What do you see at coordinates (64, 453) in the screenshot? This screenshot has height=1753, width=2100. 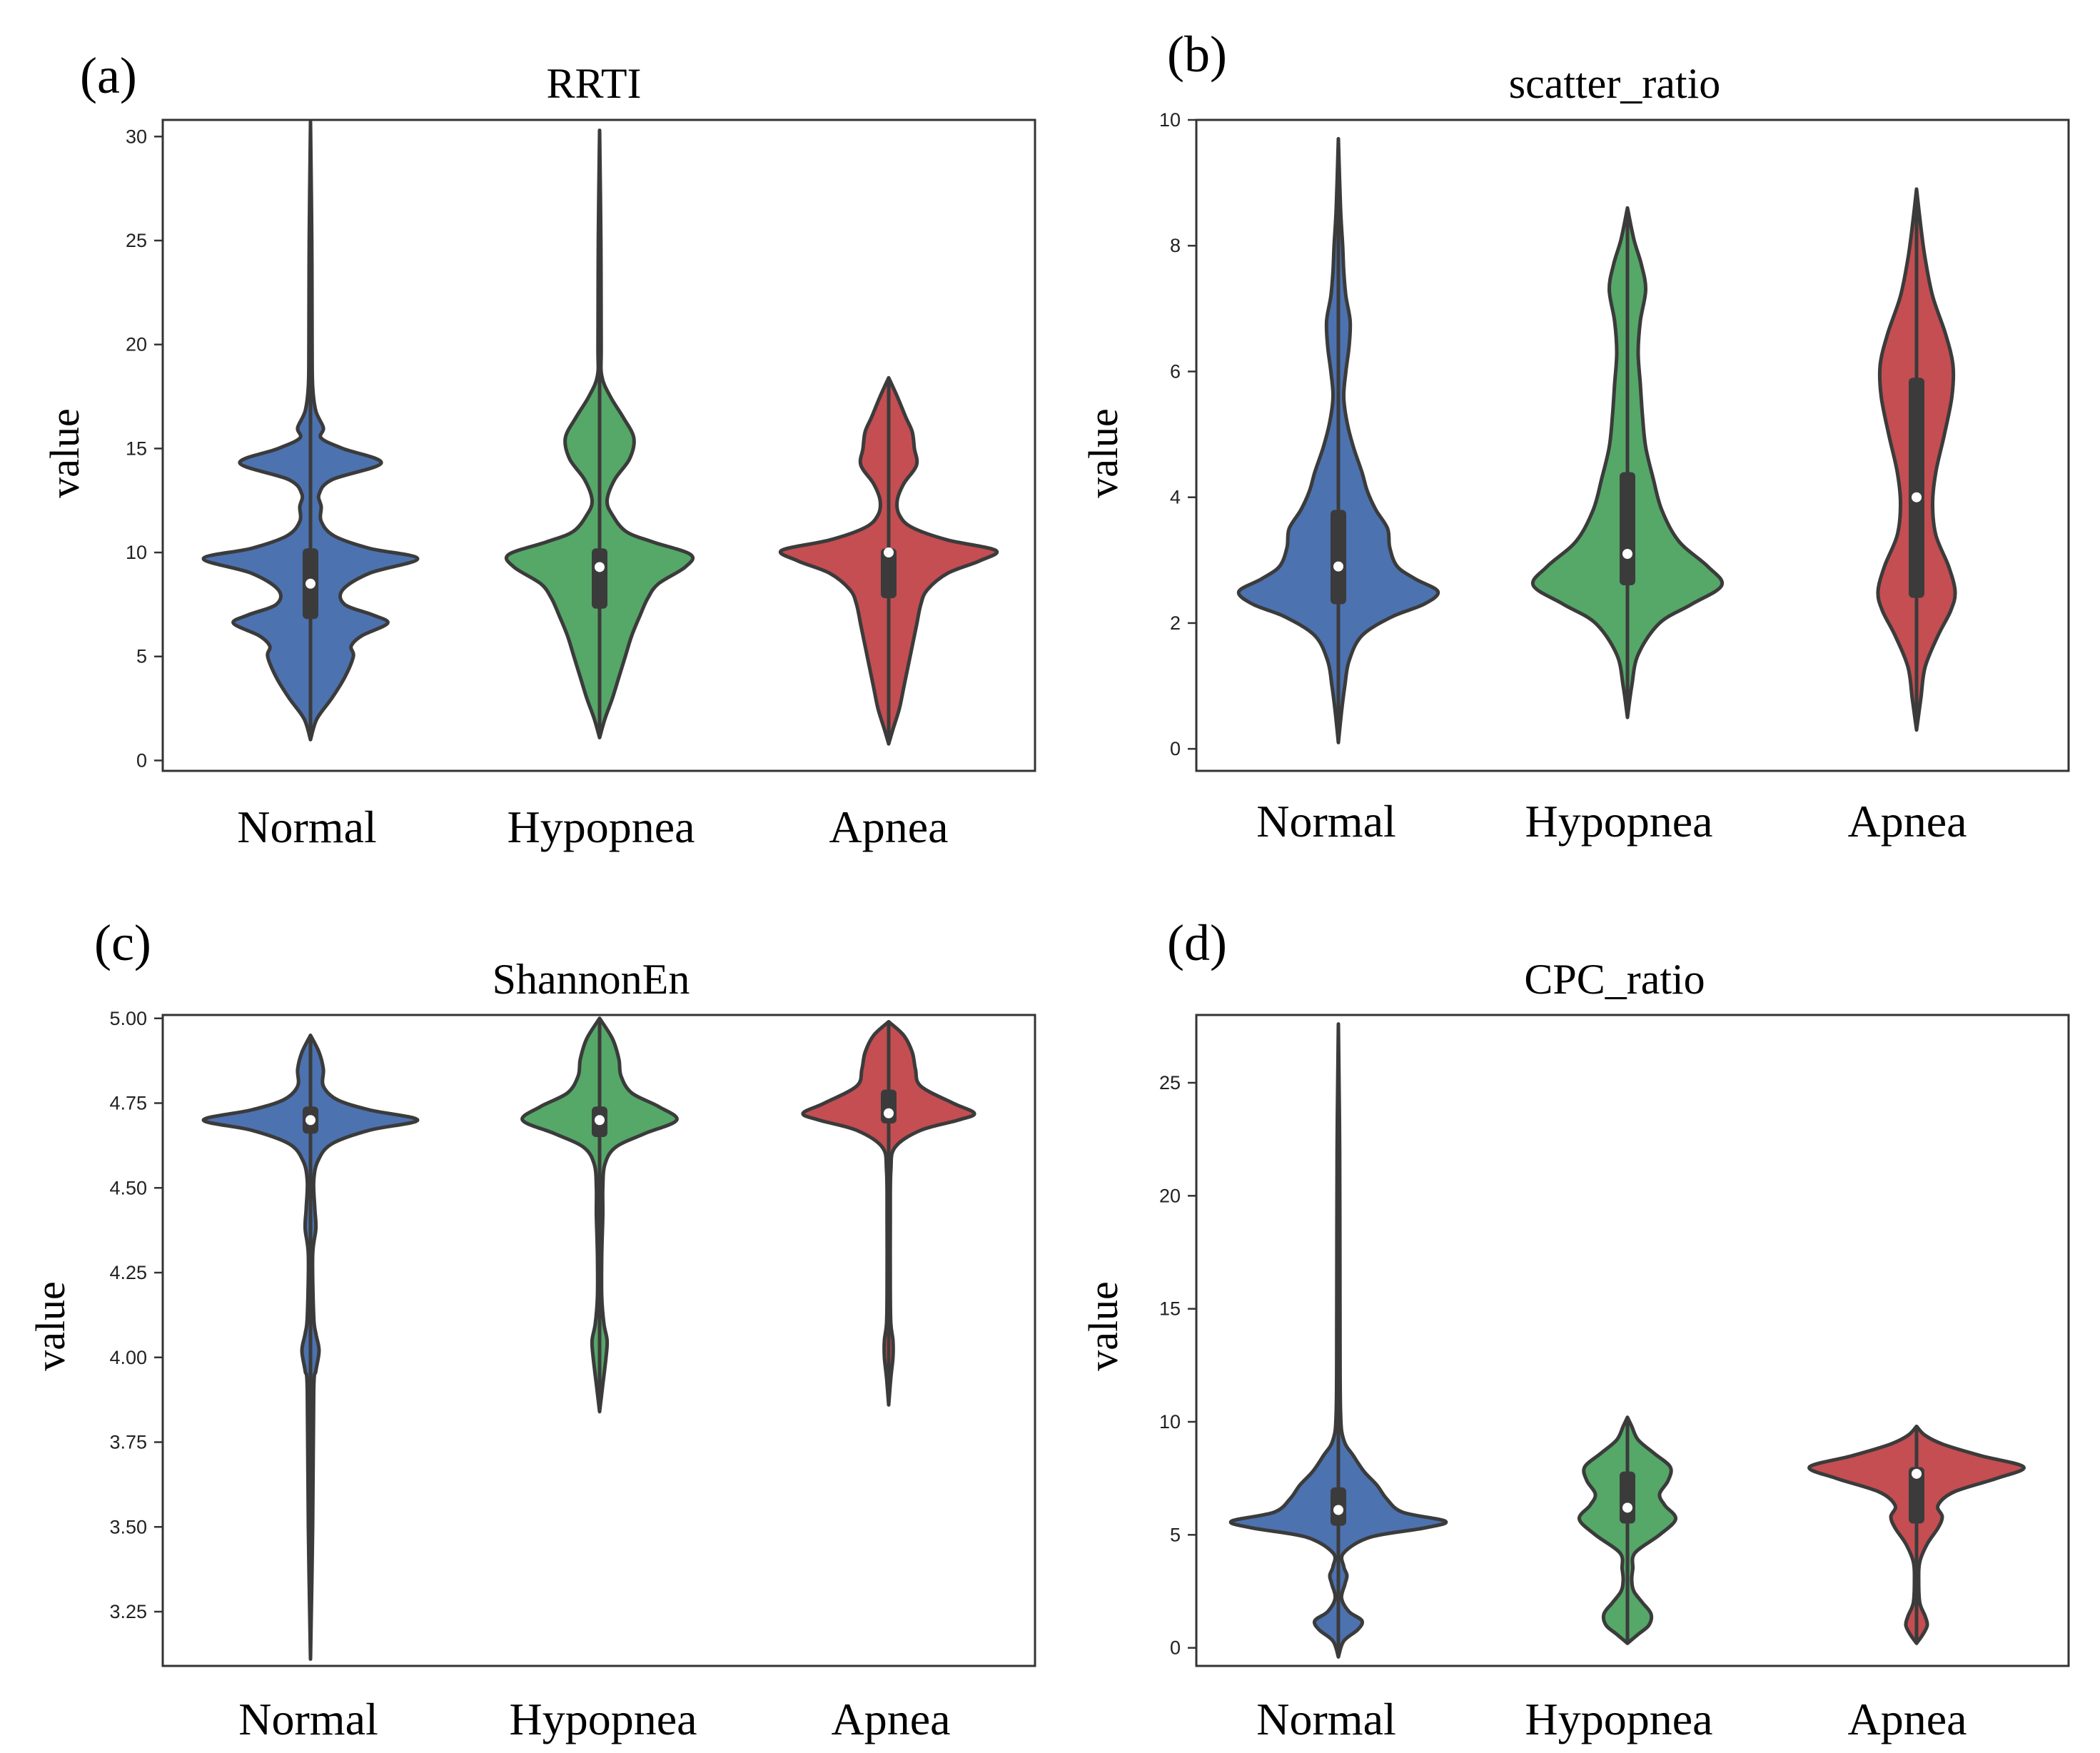 I see `panel-a-y-axis-label: value` at bounding box center [64, 453].